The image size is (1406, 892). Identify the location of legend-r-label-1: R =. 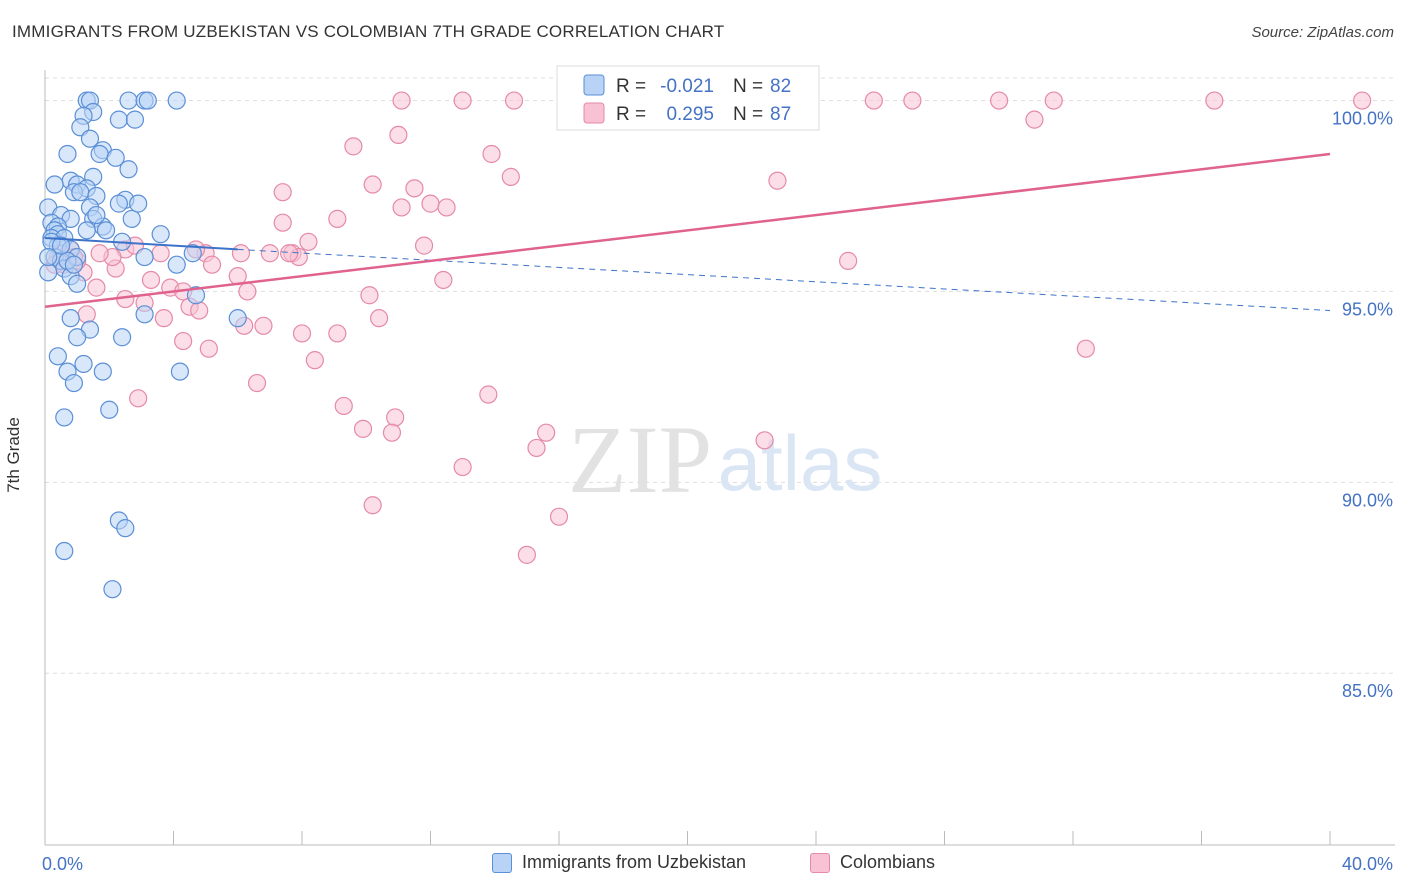
(631, 114).